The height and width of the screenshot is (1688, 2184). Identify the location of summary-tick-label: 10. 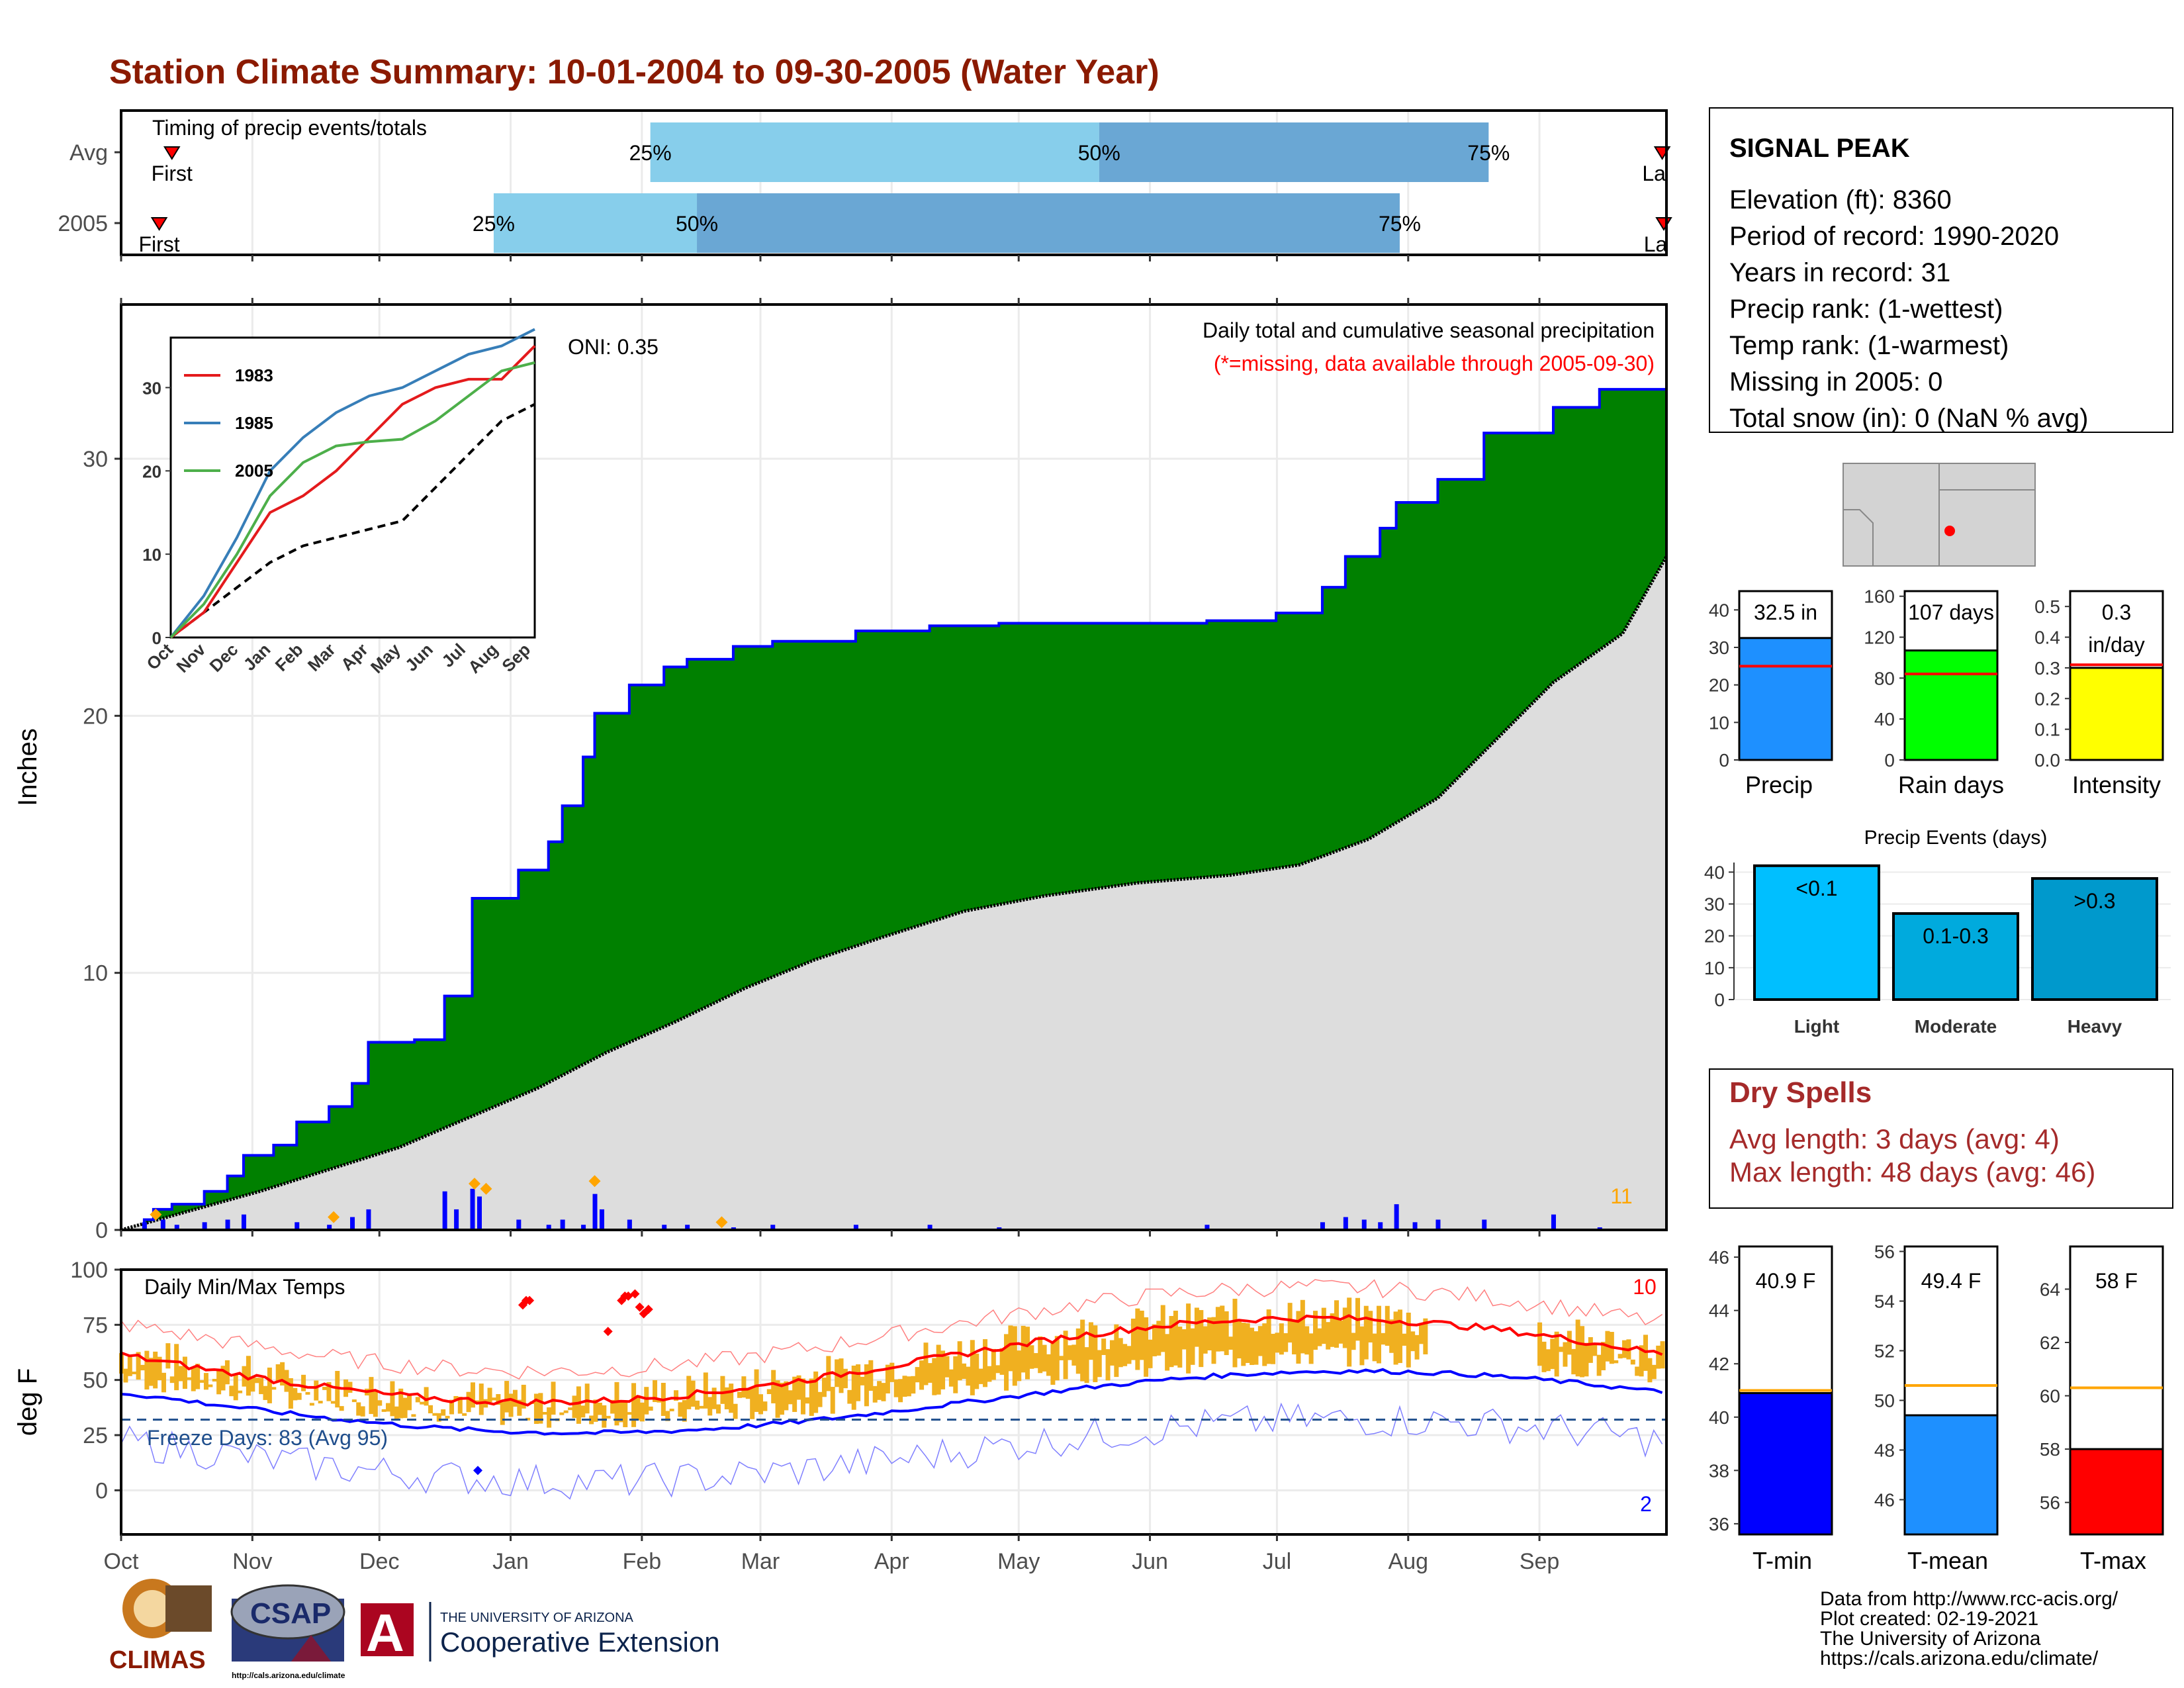
(1719, 722).